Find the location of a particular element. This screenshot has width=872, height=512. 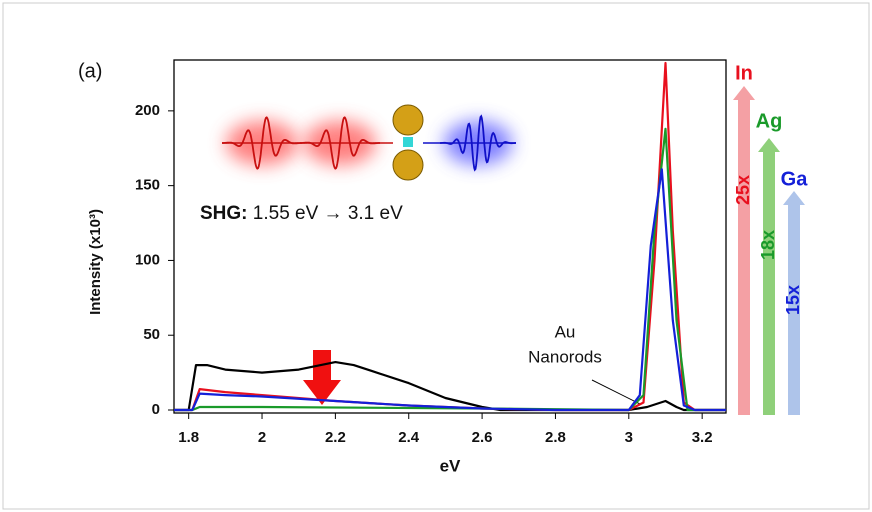

y-tick-label: 200 is located at coordinates (147, 110).